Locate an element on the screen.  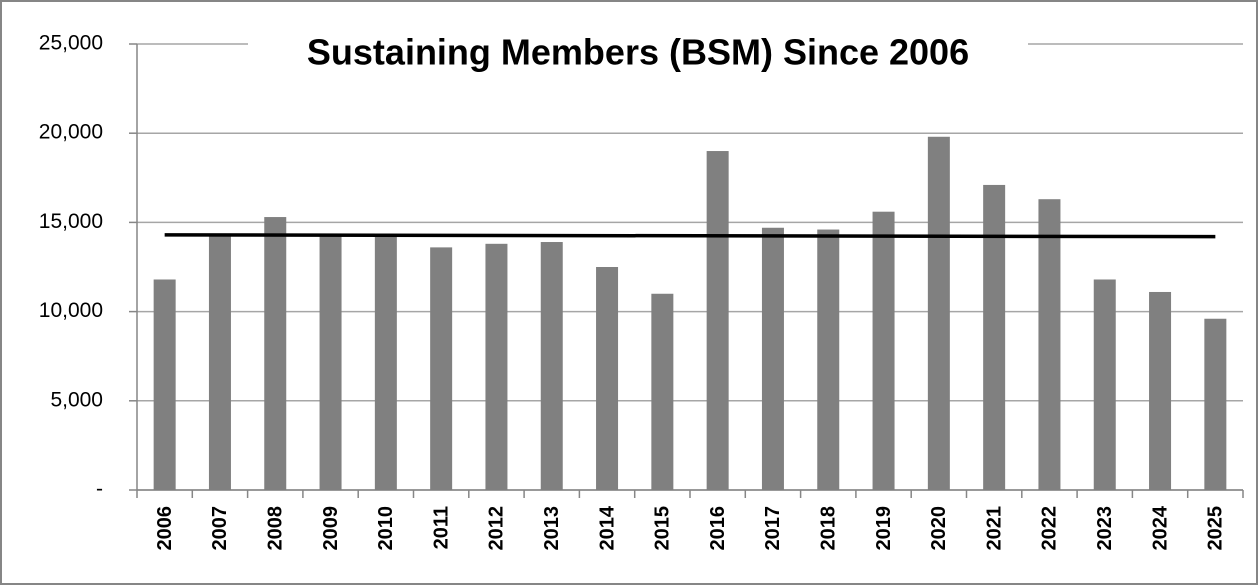
x-tick-label: 2017 is located at coordinates (773, 528).